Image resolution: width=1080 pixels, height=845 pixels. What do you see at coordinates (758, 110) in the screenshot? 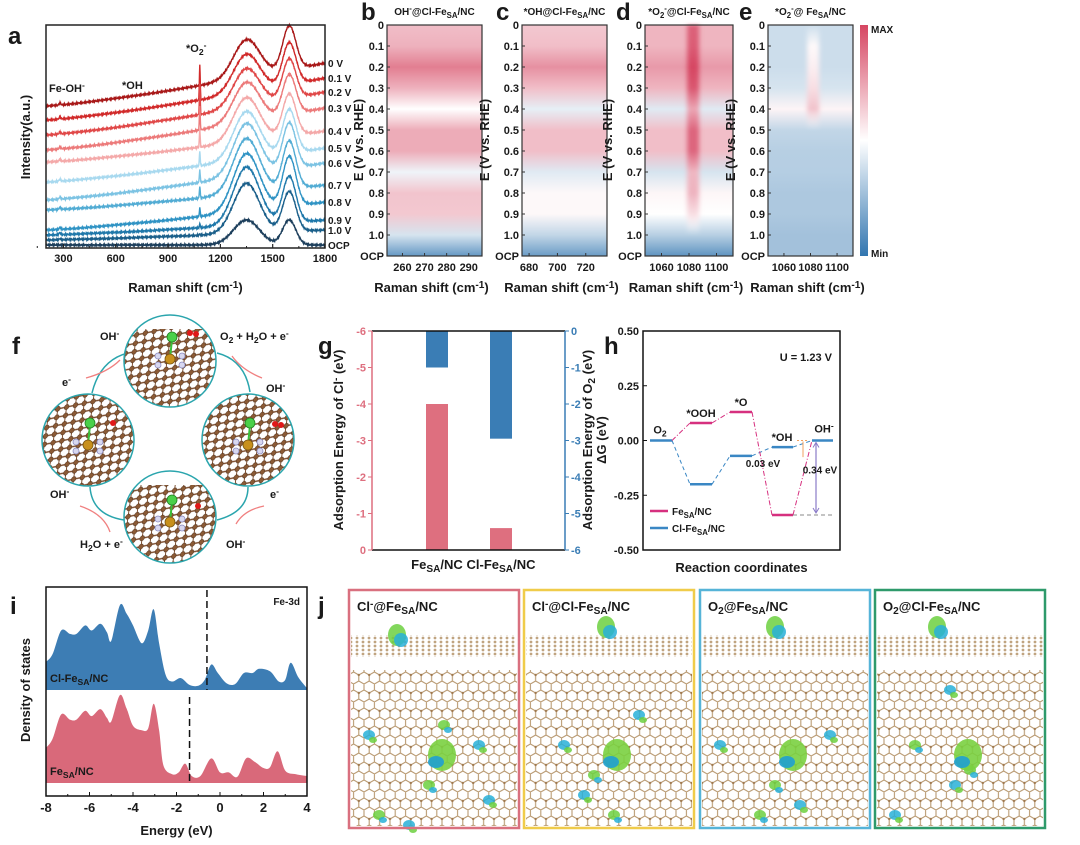
I see `y-tick-label: 0.4` at bounding box center [758, 110].